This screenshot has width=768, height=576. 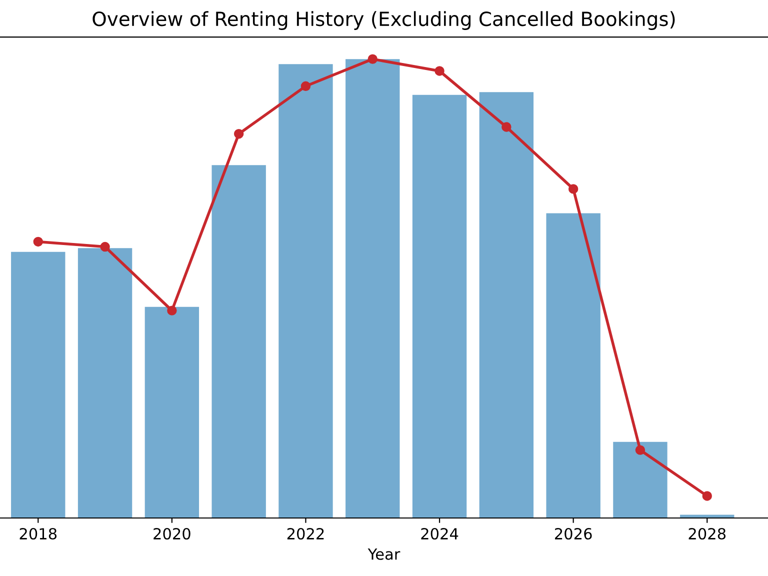 What do you see at coordinates (384, 554) in the screenshot?
I see `x-axis-title: Year` at bounding box center [384, 554].